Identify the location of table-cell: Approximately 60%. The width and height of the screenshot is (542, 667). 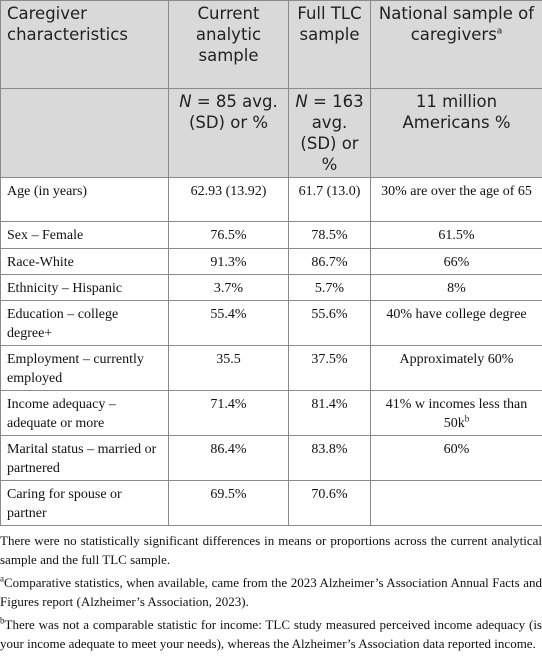
(456, 368).